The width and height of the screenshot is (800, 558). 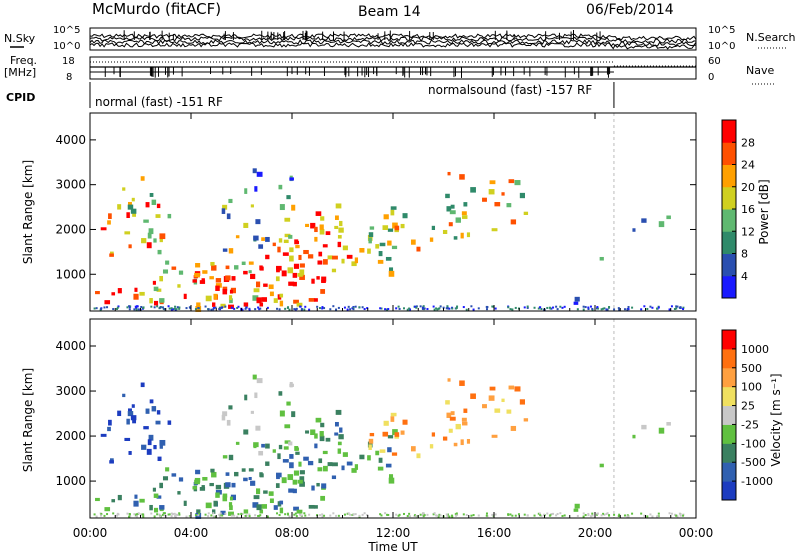 What do you see at coordinates (393, 68) in the screenshot?
I see `freq-panel-frame` at bounding box center [393, 68].